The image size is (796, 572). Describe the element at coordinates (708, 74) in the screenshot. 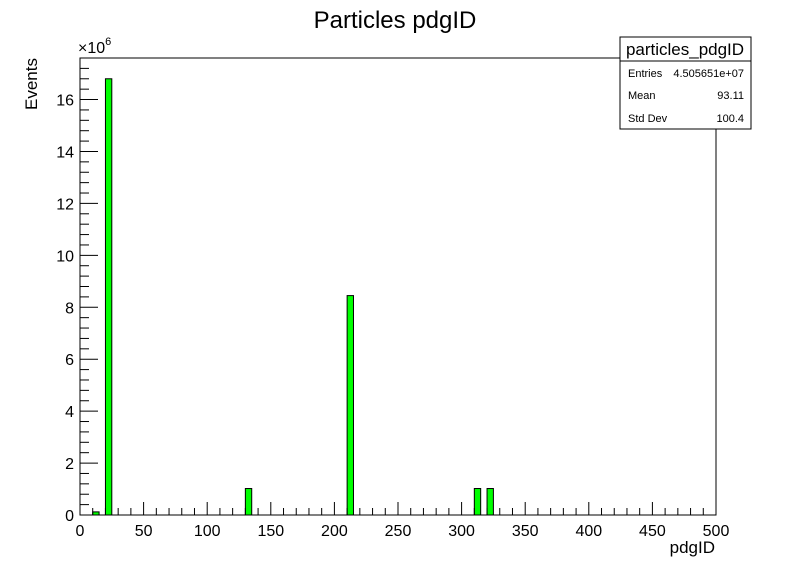

I see `stats-entries-value: 4.505651e+07` at that location.